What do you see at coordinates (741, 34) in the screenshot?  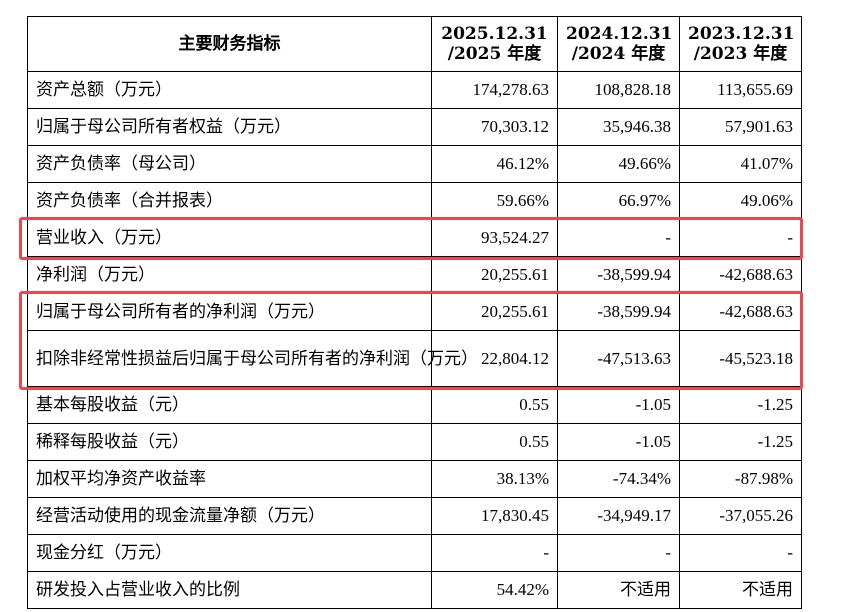 I see `header-year-2023-date: 2023.12.31` at bounding box center [741, 34].